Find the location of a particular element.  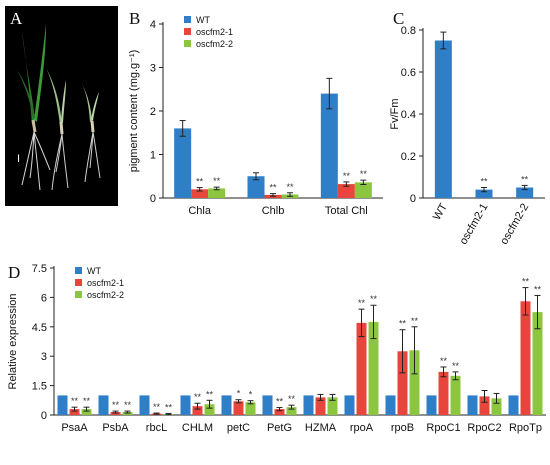

x-tick-label: RpoC2 is located at coordinates (484, 428).